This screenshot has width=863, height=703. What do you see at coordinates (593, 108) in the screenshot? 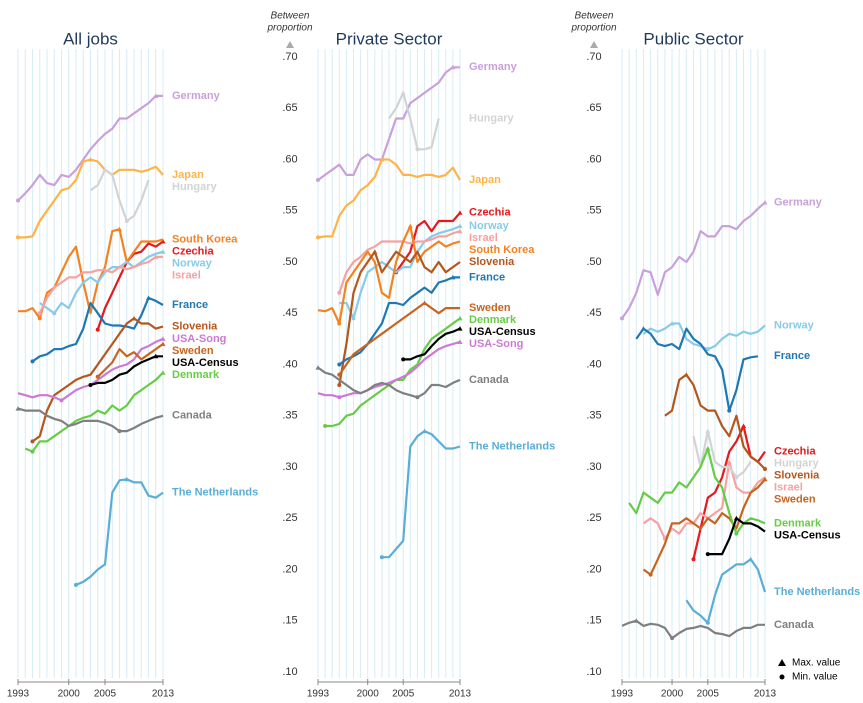
I see `y-tick-label: .65` at bounding box center [593, 108].